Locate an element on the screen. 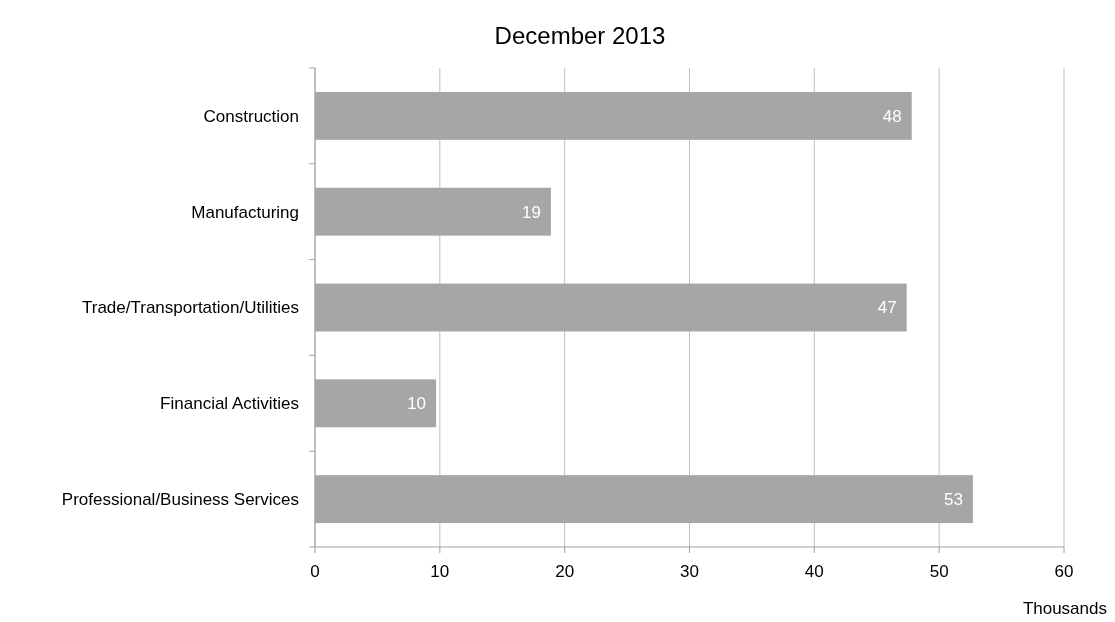 This screenshot has height=622, width=1115. y-tick-label: Financial Activities is located at coordinates (229, 404).